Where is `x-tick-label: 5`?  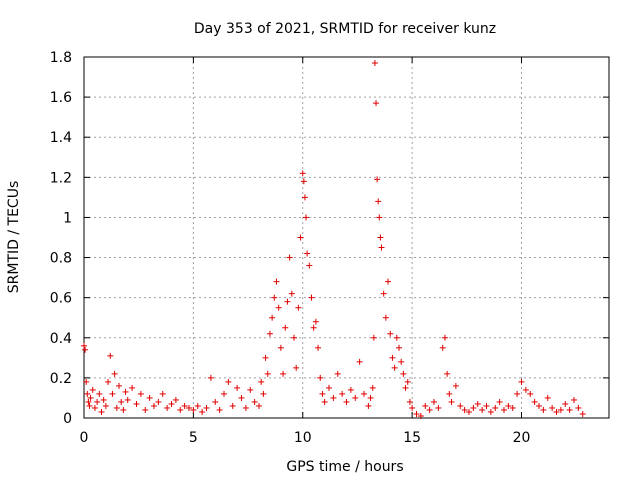
x-tick-label: 5 is located at coordinates (193, 438).